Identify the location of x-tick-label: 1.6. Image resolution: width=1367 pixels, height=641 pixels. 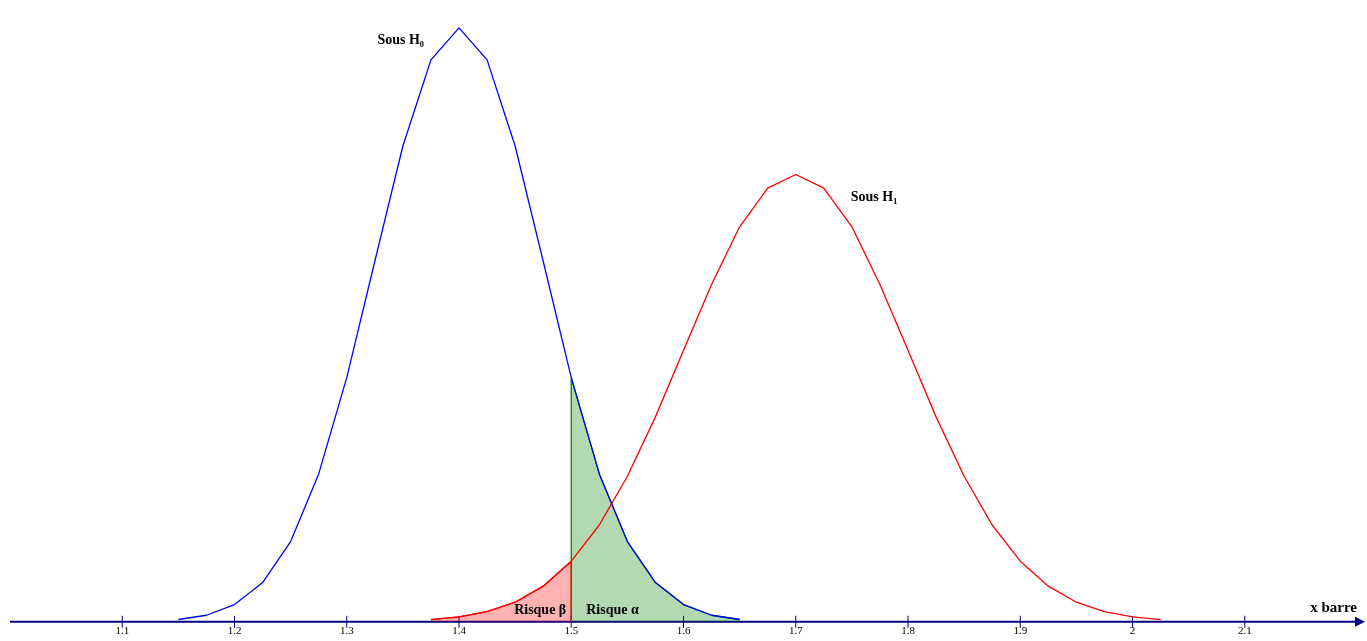
(683, 630).